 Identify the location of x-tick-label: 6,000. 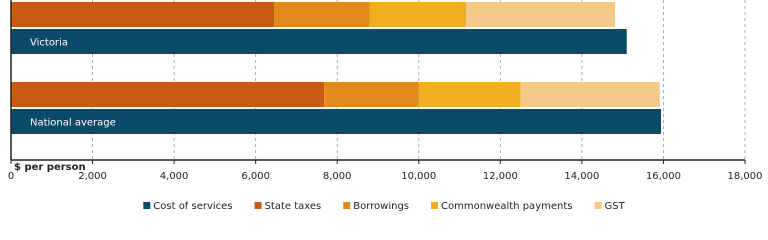
(255, 176).